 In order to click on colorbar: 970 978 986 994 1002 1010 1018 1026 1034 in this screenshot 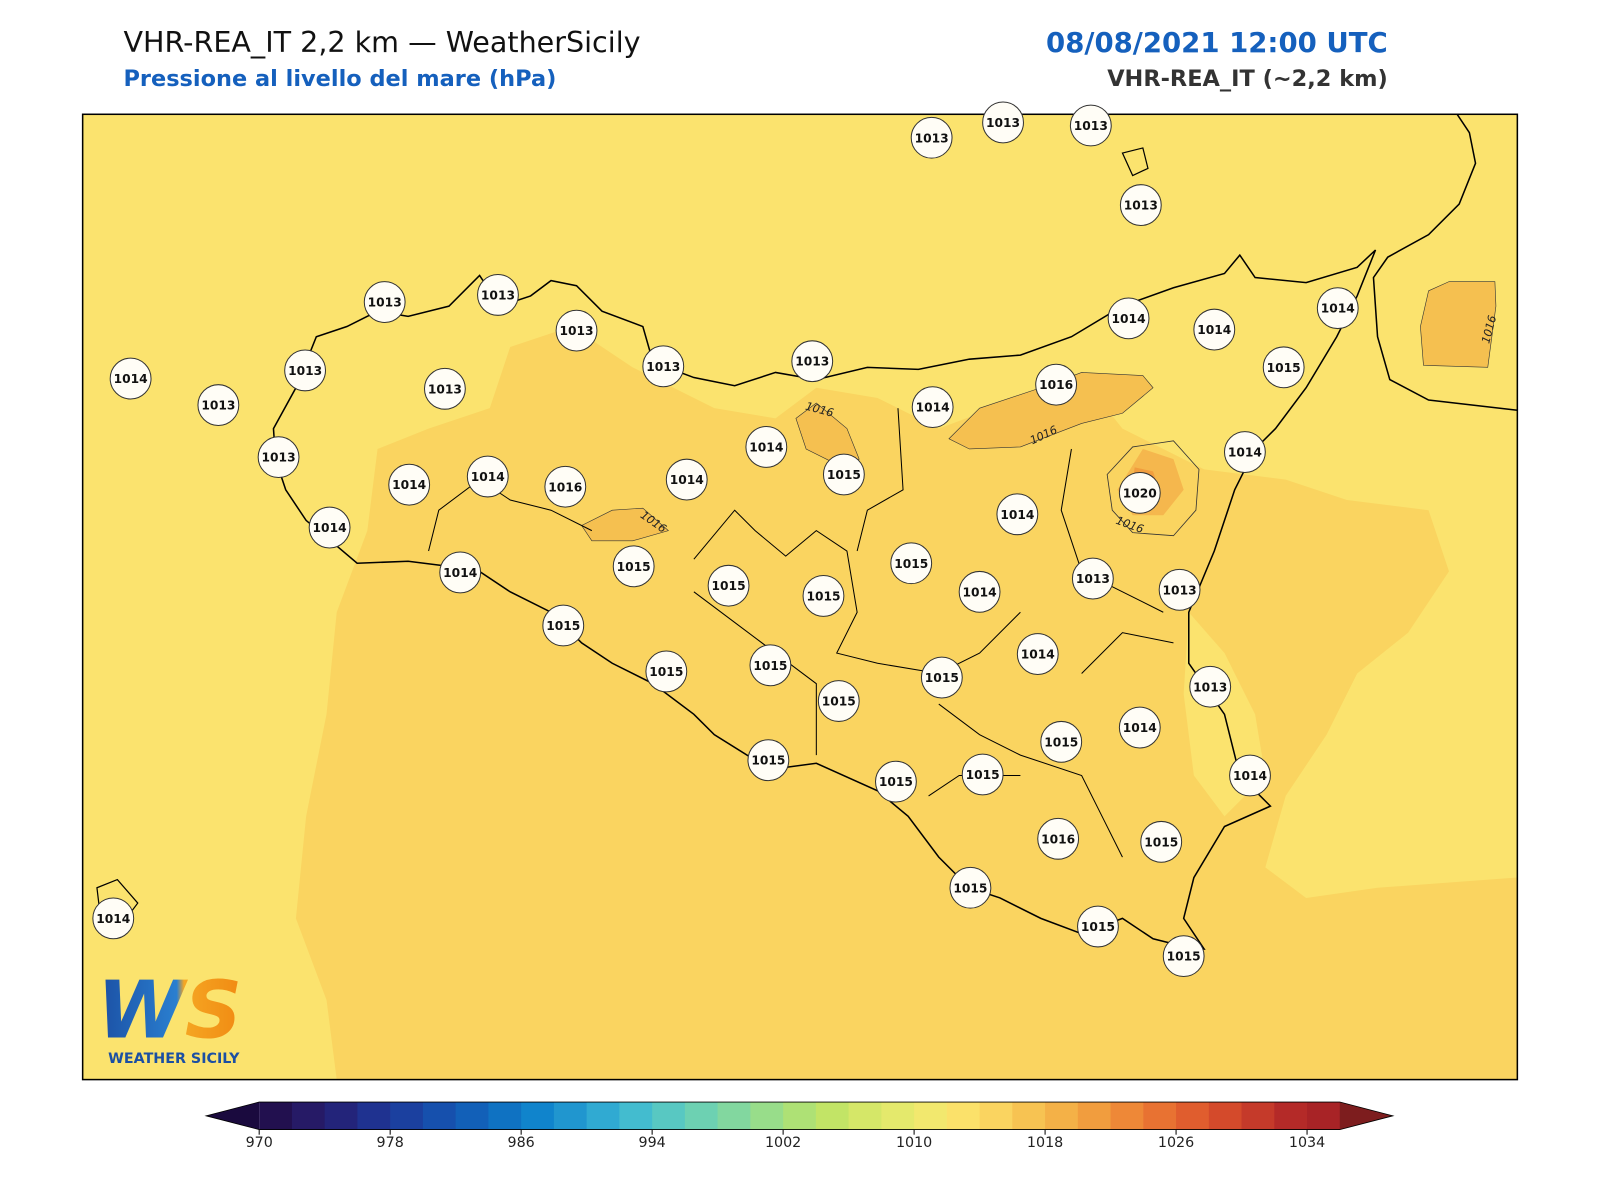, I will do `click(799, 1126)`.